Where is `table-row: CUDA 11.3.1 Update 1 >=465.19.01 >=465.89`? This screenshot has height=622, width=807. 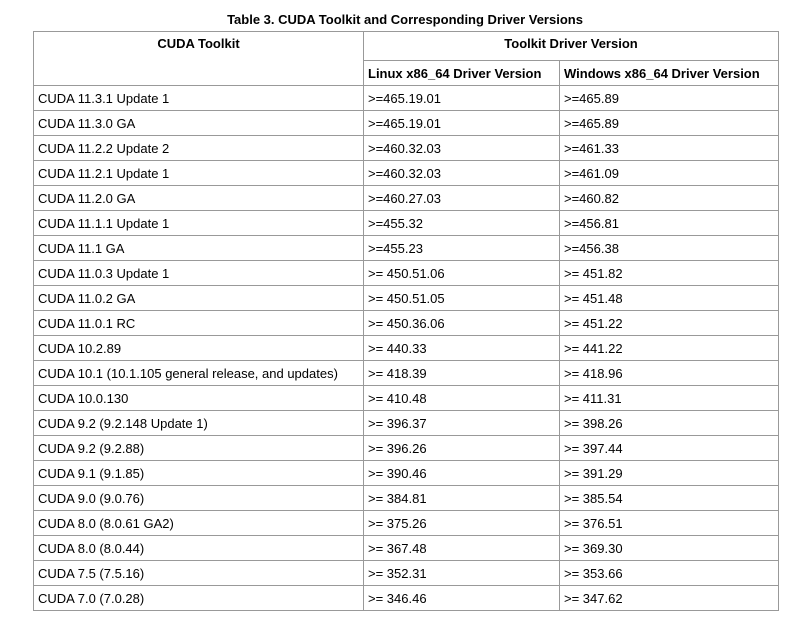 table-row: CUDA 11.3.1 Update 1 >=465.19.01 >=465.89 is located at coordinates (406, 98).